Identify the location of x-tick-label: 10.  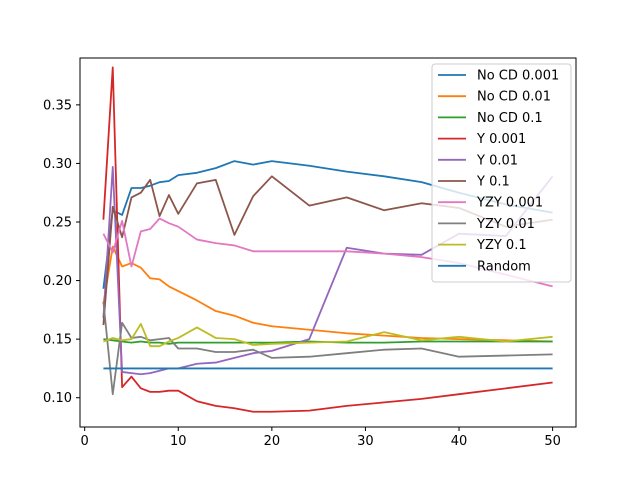
(178, 441).